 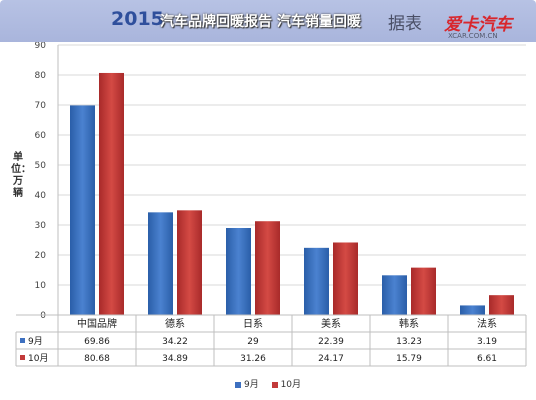 I want to click on table-series-name: 9月, so click(x=35, y=341).